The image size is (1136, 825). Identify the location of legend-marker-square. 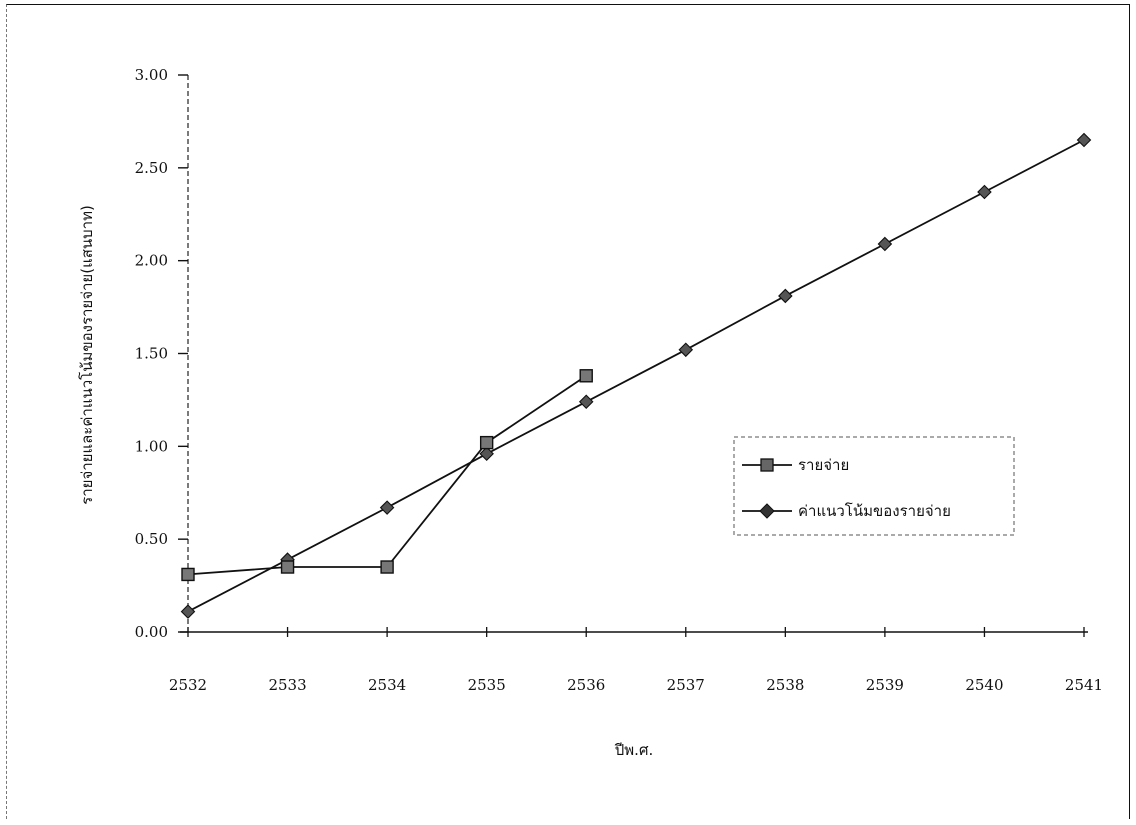
(767, 465).